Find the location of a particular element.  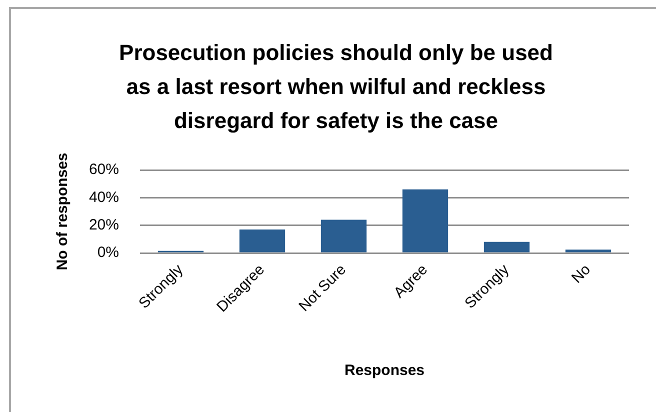

y-tick-label: 0% is located at coordinates (108, 253).